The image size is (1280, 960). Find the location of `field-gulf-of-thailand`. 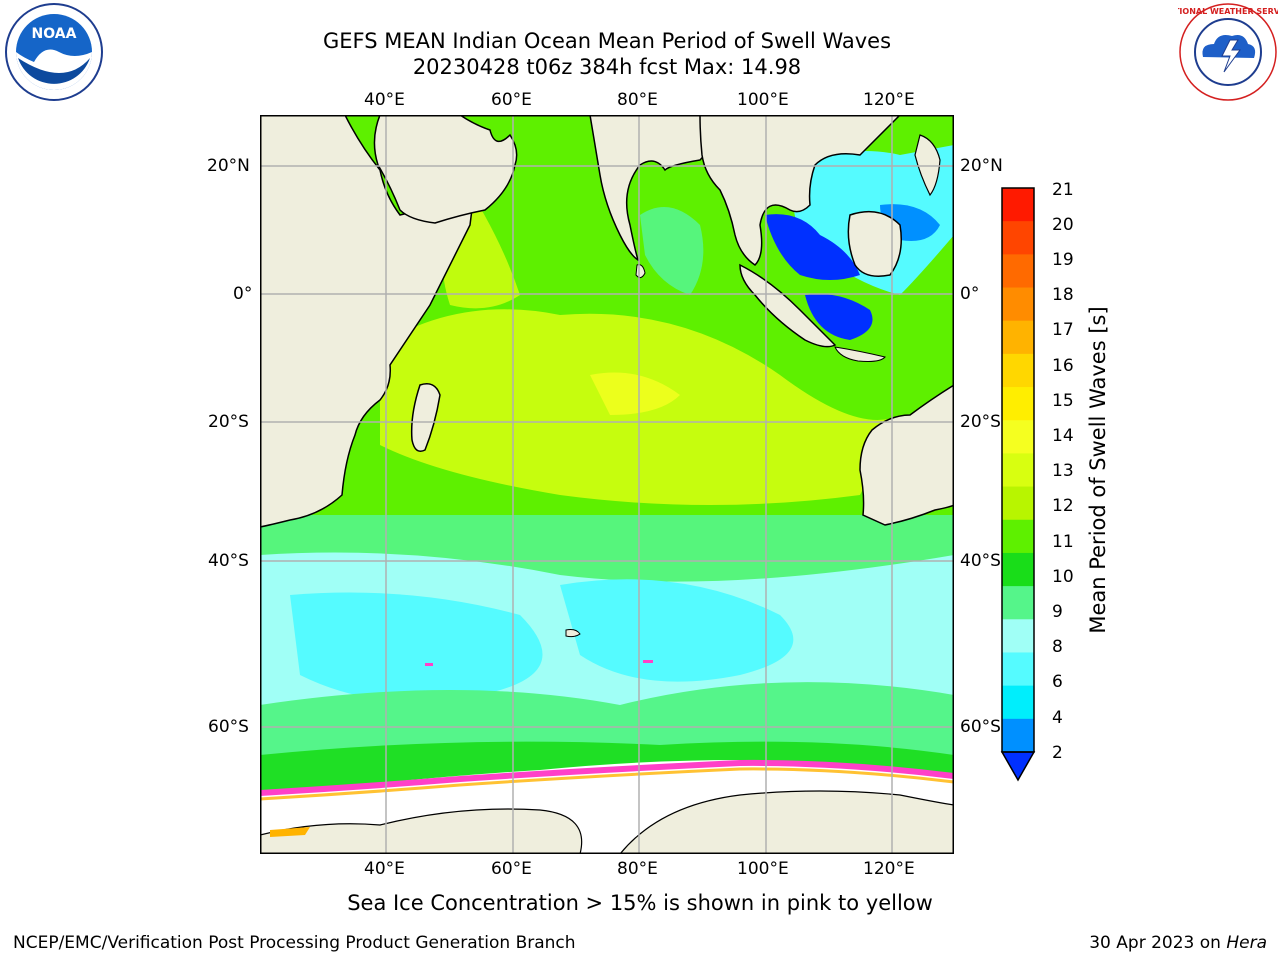

field-gulf-of-thailand is located at coordinates (812, 247).